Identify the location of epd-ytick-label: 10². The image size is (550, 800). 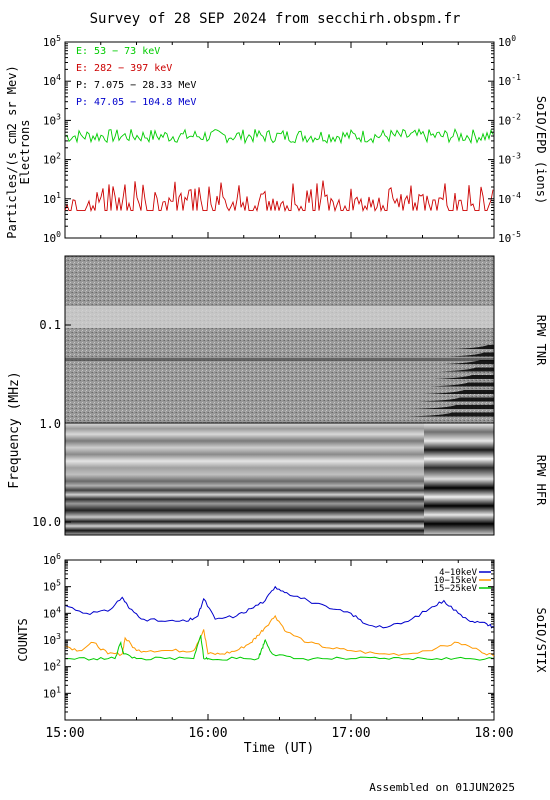
(52, 159).